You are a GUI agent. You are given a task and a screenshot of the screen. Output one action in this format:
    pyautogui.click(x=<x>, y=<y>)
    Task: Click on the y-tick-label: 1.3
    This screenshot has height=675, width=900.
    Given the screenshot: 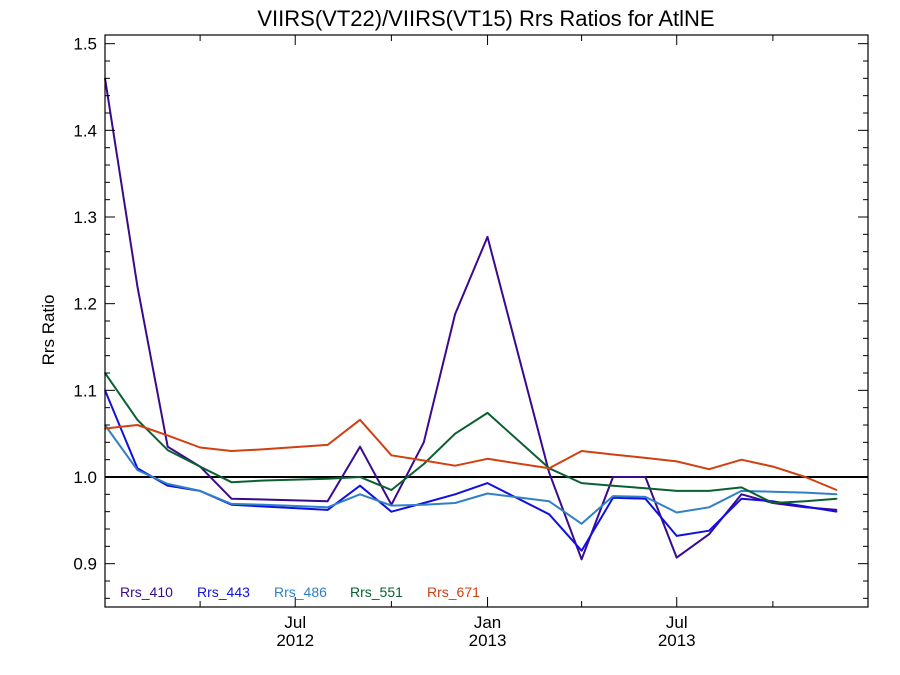 What is the action you would take?
    pyautogui.click(x=85, y=217)
    